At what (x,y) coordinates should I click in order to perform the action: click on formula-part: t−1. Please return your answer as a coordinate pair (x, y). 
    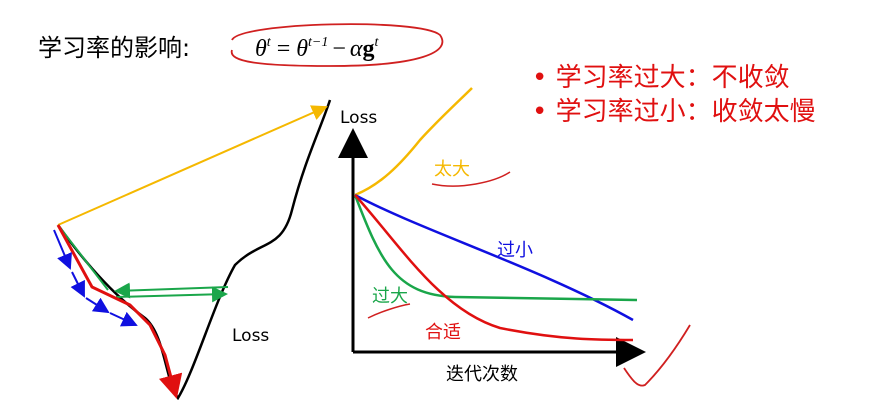
    Looking at the image, I should click on (318, 42).